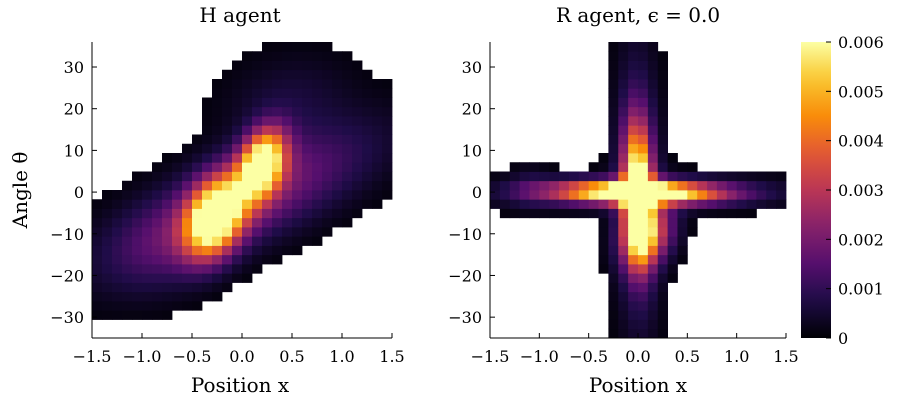 This screenshot has height=400, width=900. Describe the element at coordinates (861, 141) in the screenshot. I see `colorbar-tick-label: 0.004` at that location.